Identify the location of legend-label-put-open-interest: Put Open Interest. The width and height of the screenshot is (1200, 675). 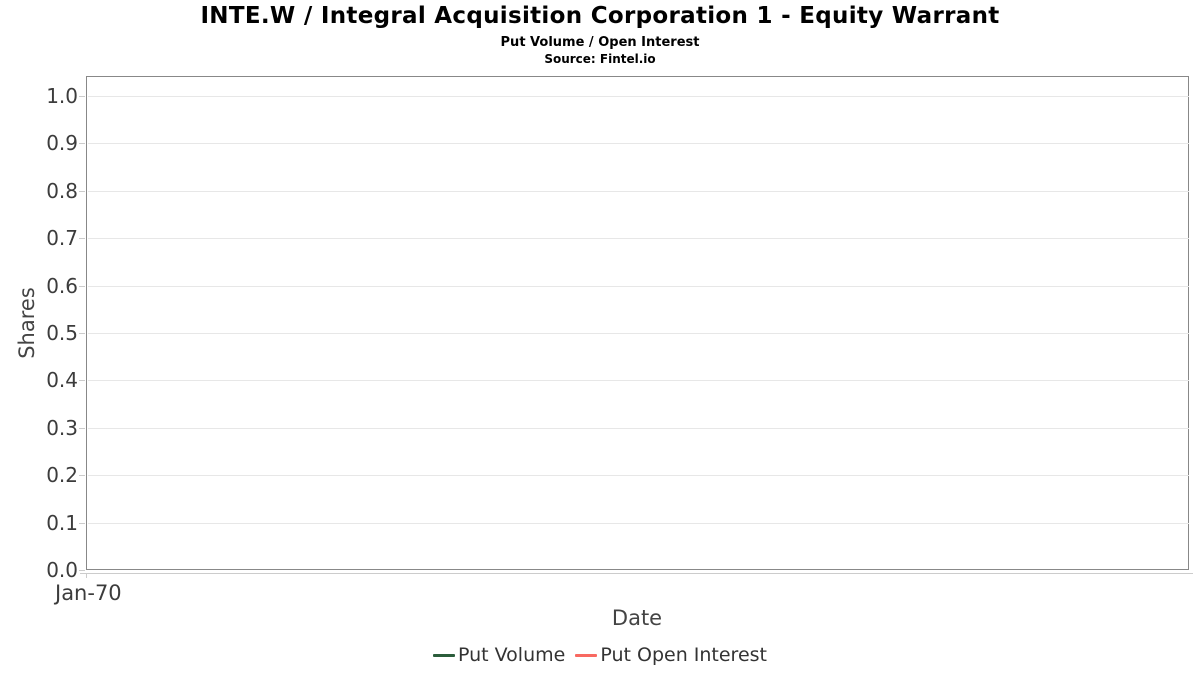
(683, 655).